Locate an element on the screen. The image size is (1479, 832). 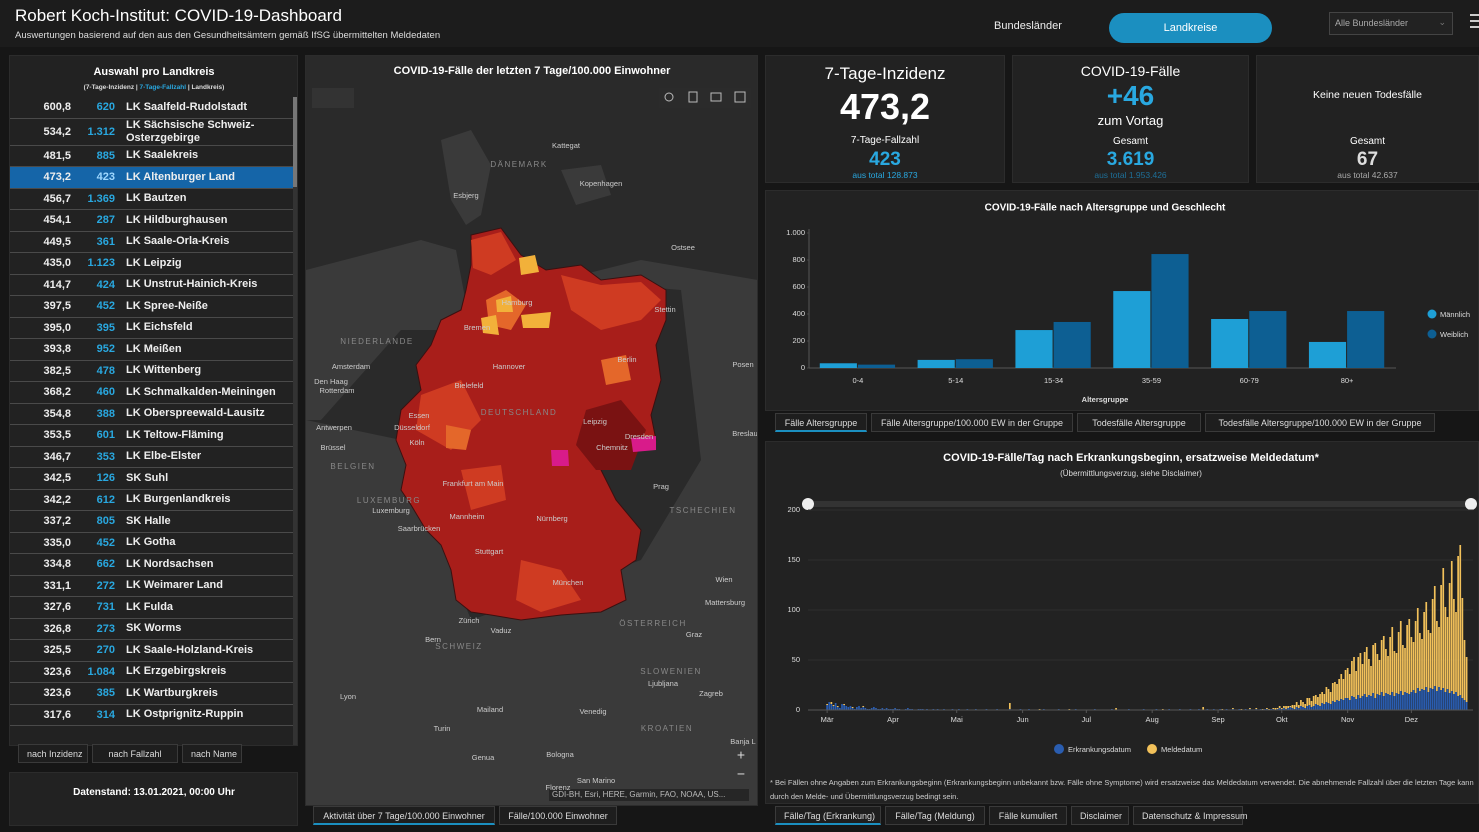
dropdown: Alle Bundesländer ⌄ is located at coordinates (1391, 23).